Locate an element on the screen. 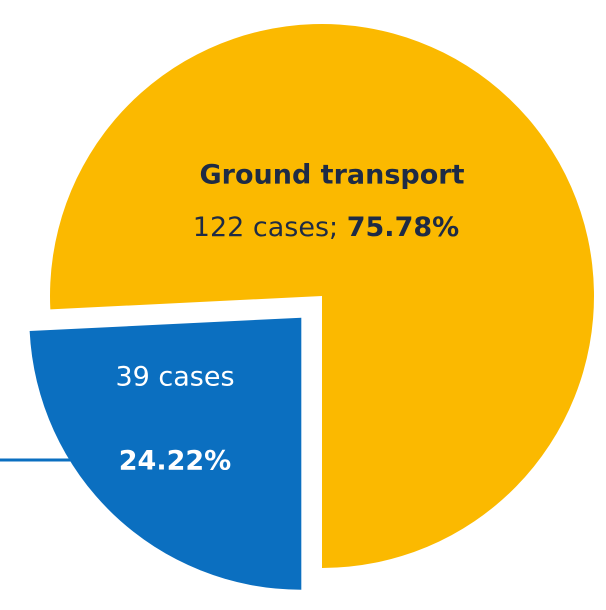  value-label: 75.78% is located at coordinates (403, 227).